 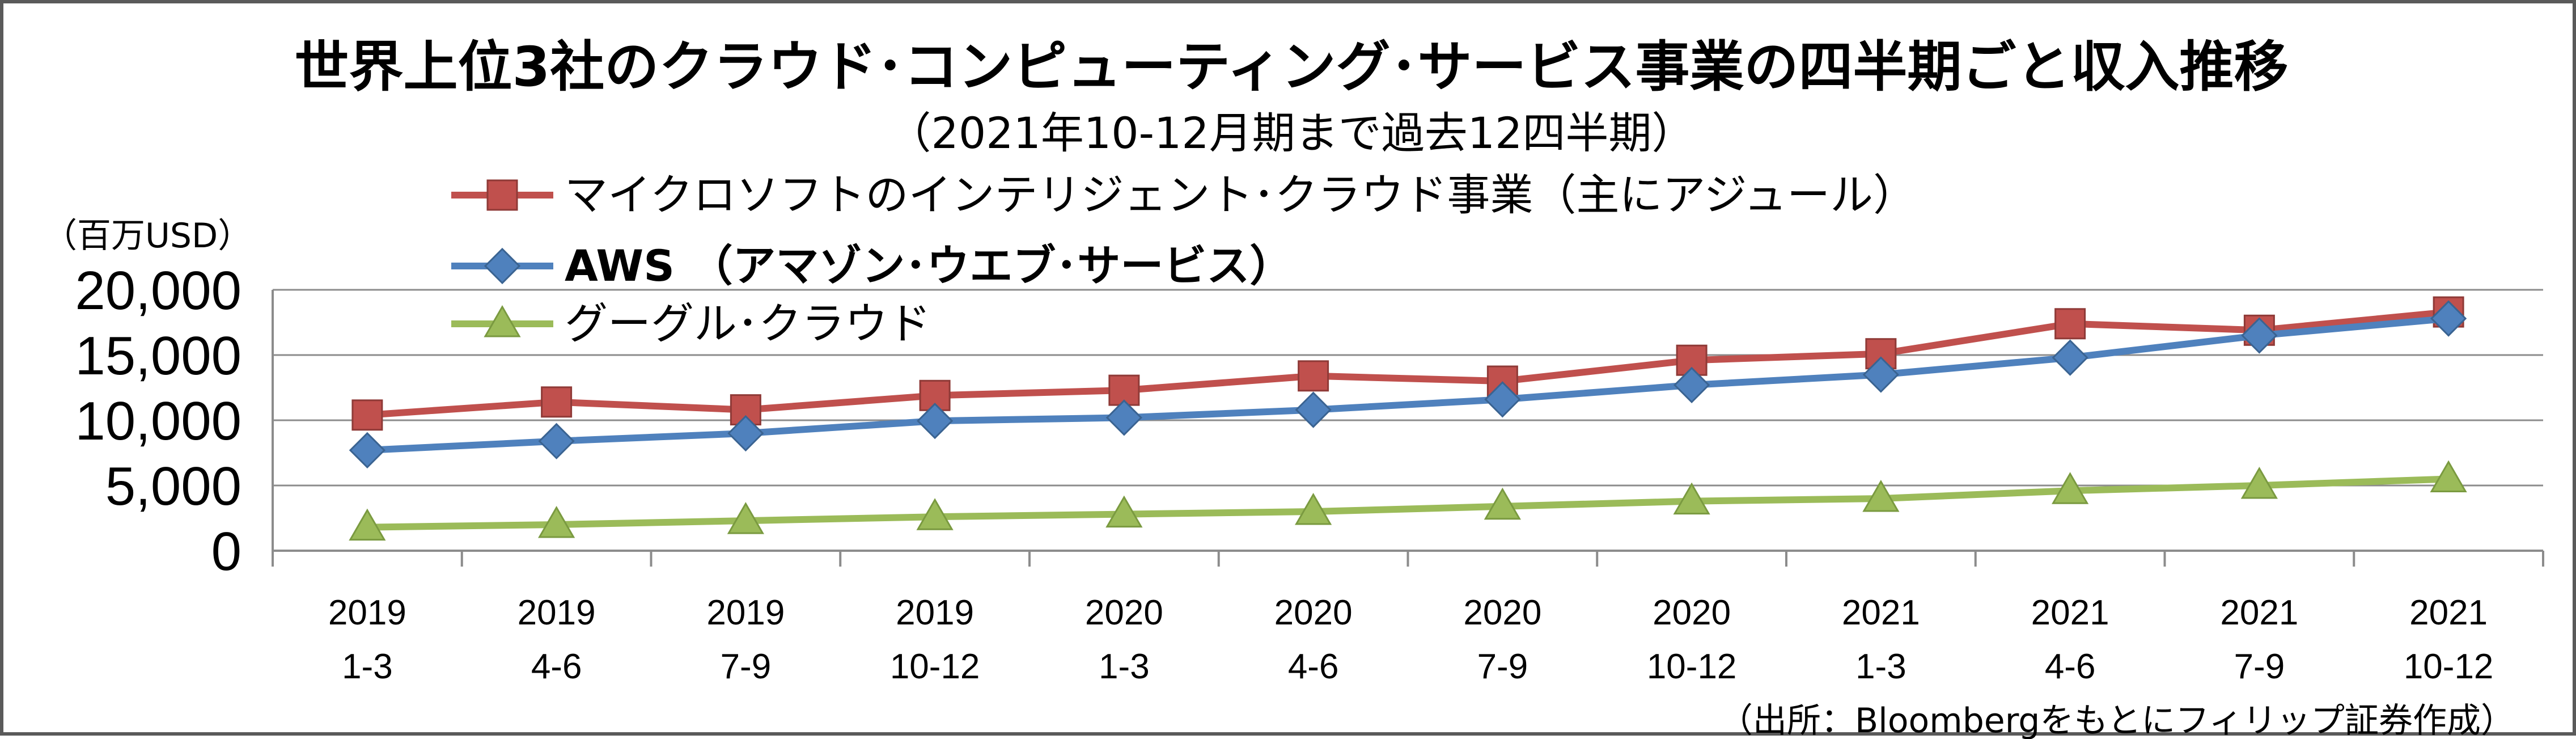 I want to click on legend-label: グーグル･クラウド, so click(x=748, y=324).